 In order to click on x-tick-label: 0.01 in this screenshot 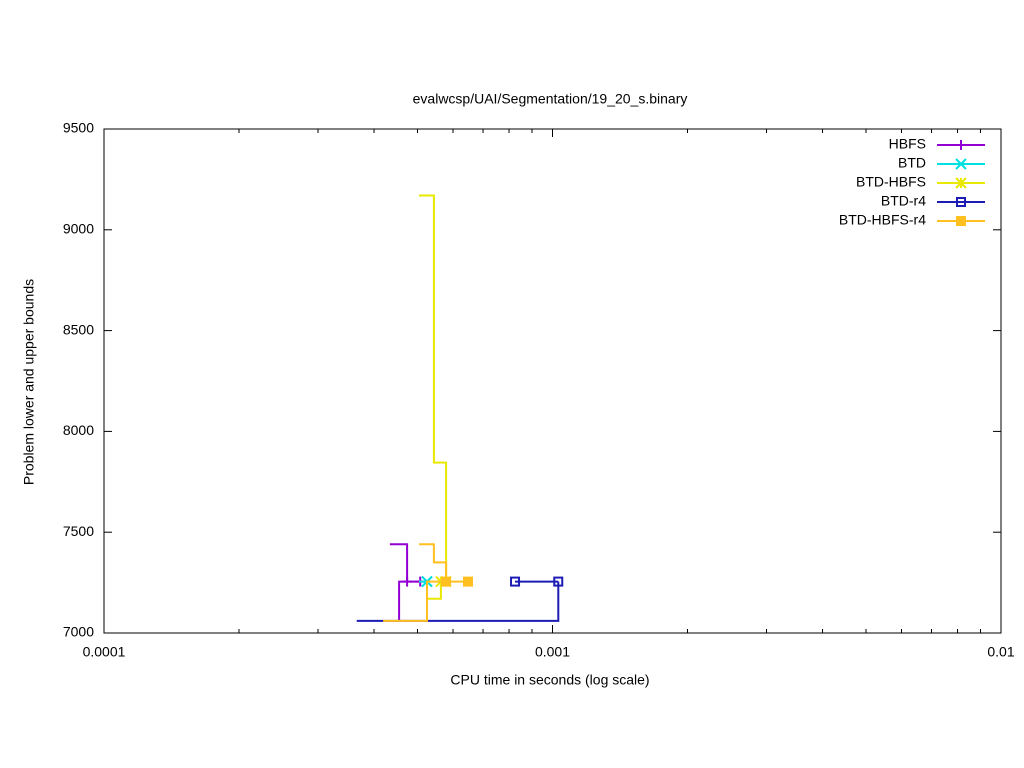, I will do `click(1000, 652)`.